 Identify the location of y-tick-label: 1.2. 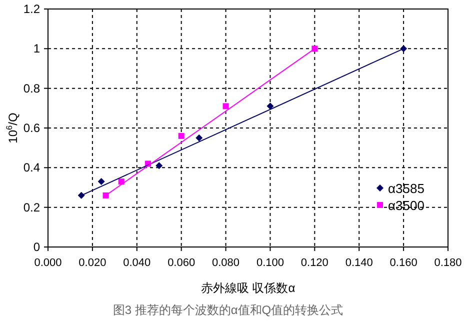
(31, 9).